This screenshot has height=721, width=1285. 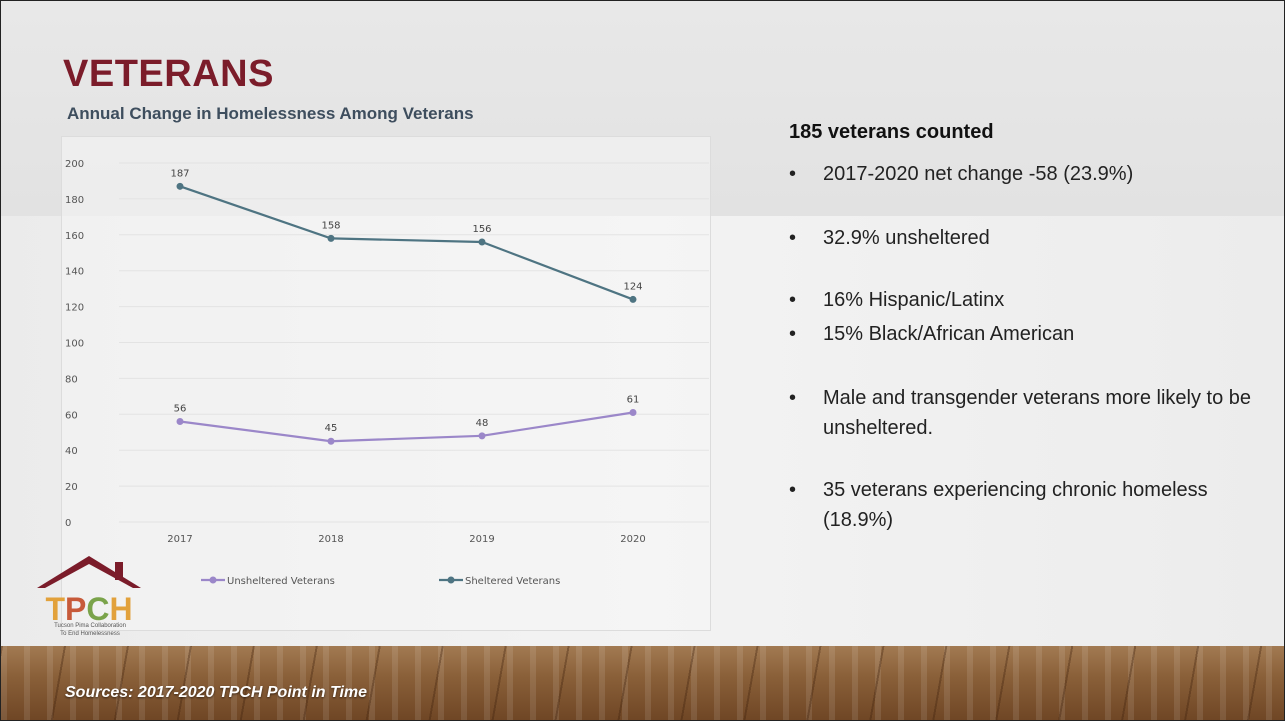 What do you see at coordinates (90, 634) in the screenshot?
I see `logo-tagline-line2: To End Homelessness` at bounding box center [90, 634].